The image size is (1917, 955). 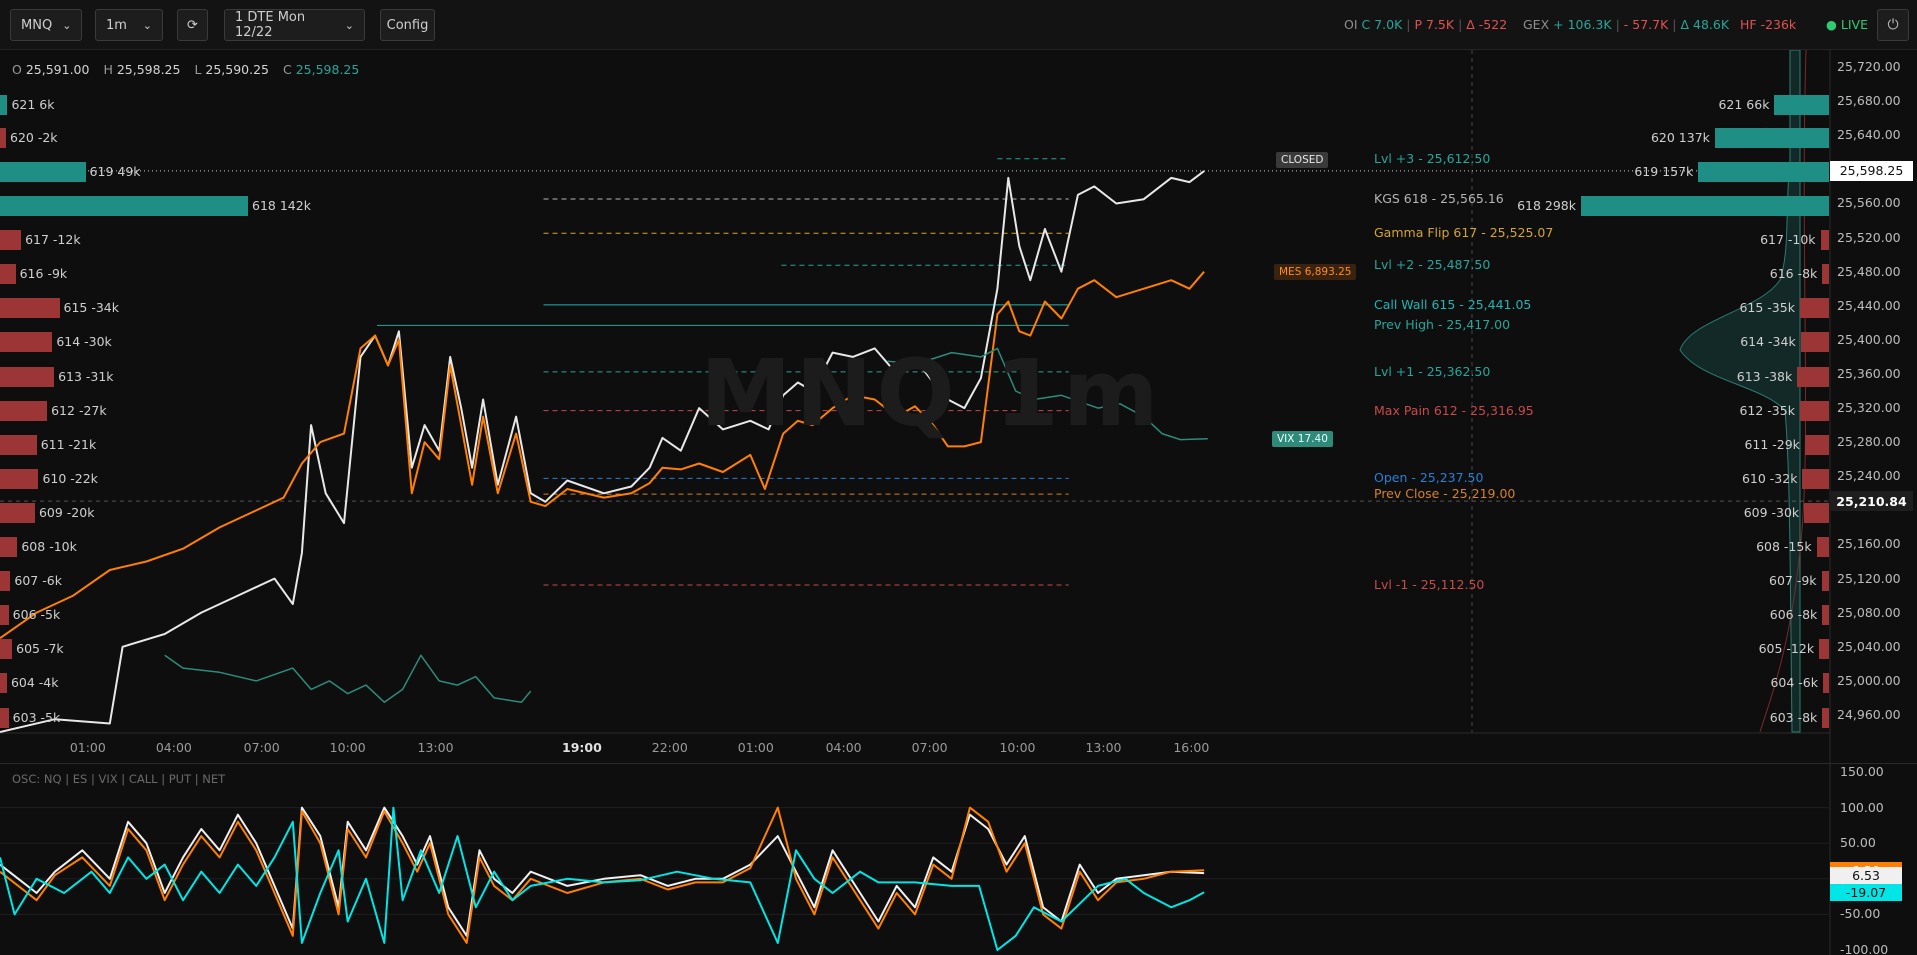 I want to click on gex-label: GEX, so click(x=1536, y=24).